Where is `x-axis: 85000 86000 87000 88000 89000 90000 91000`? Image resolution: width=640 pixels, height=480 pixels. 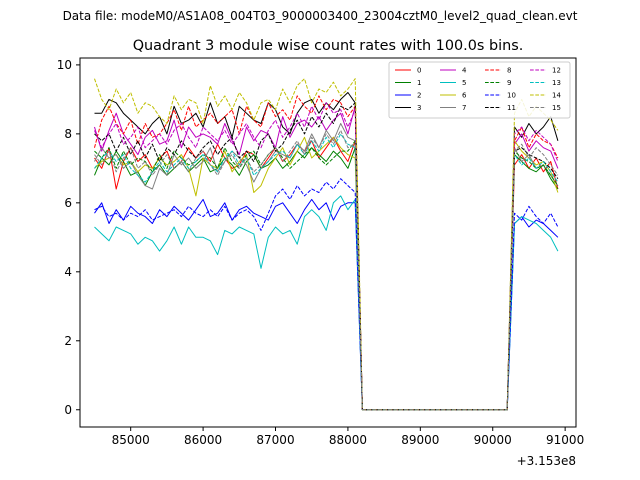 x-axis: 85000 86000 87000 88000 89000 90000 91000 is located at coordinates (348, 437).